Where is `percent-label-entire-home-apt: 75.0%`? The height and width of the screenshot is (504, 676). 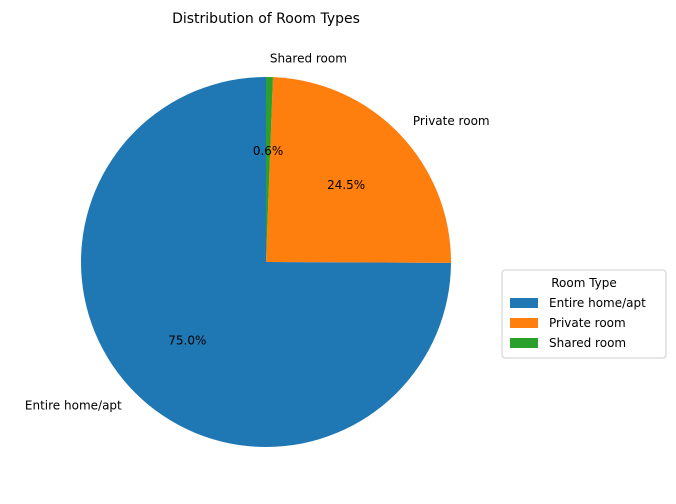
percent-label-entire-home-apt: 75.0% is located at coordinates (187, 340).